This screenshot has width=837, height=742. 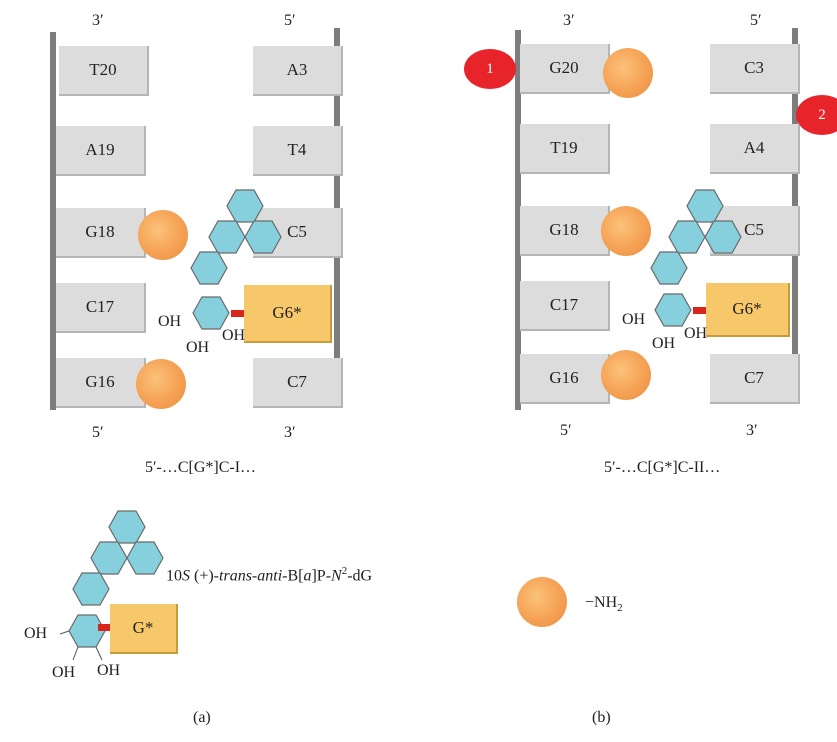 I want to click on amine-label: −NH2, so click(x=604, y=604).